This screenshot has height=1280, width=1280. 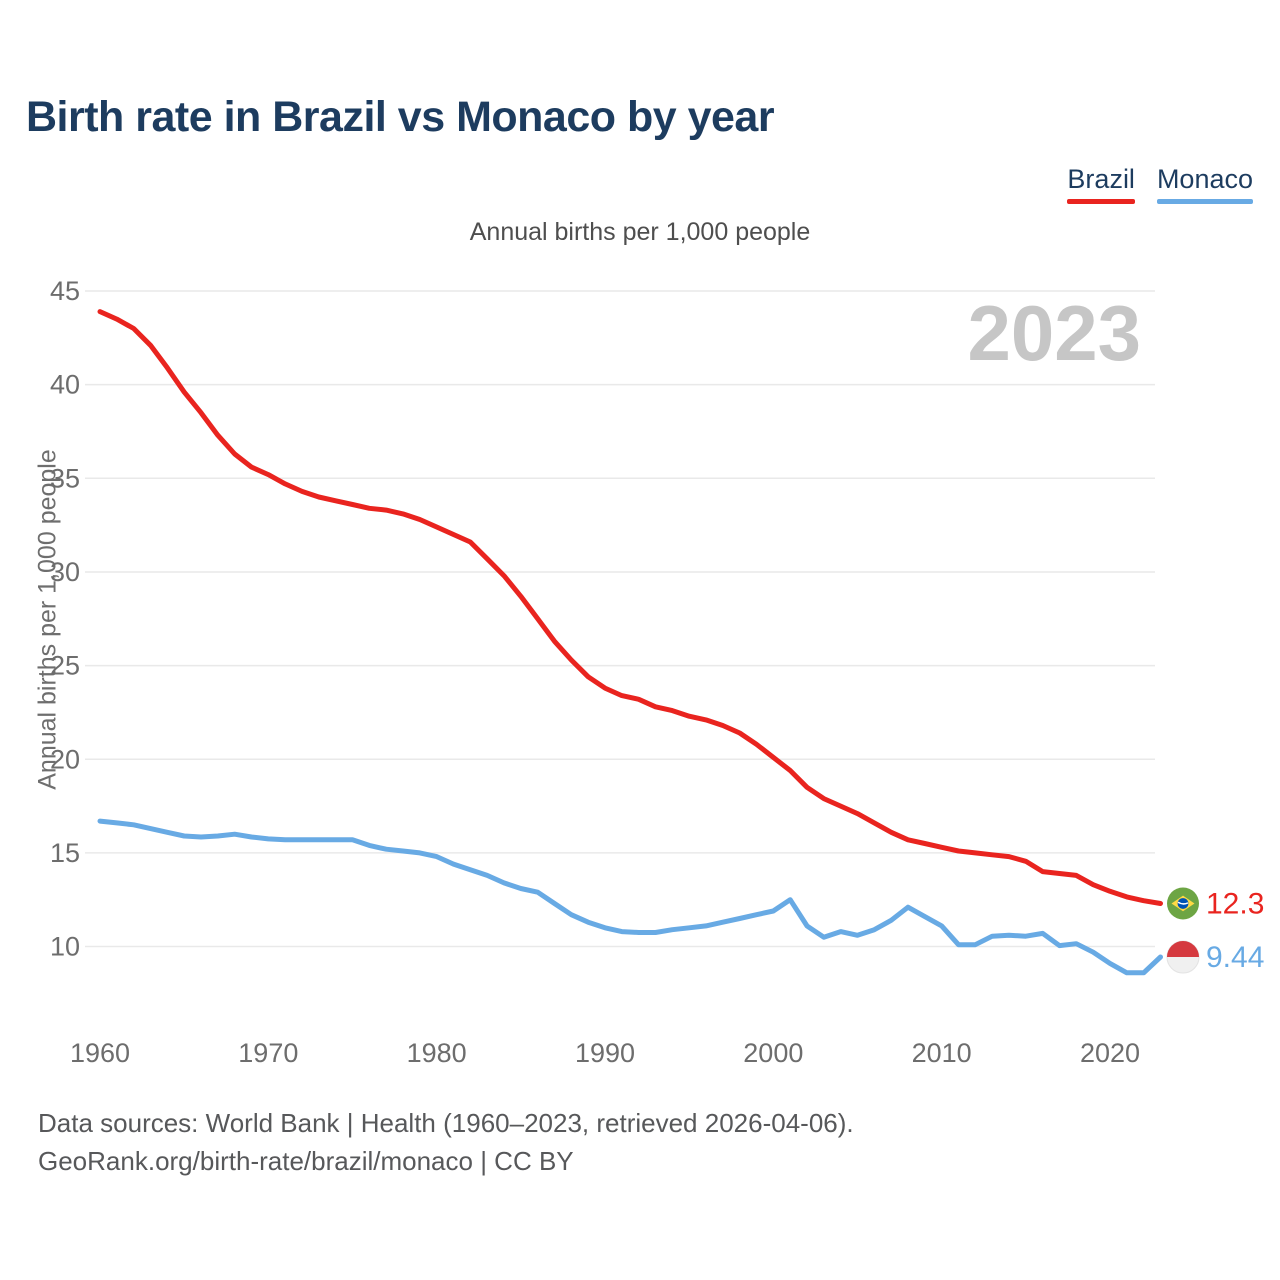 What do you see at coordinates (65, 853) in the screenshot?
I see `y-tick-label: 15` at bounding box center [65, 853].